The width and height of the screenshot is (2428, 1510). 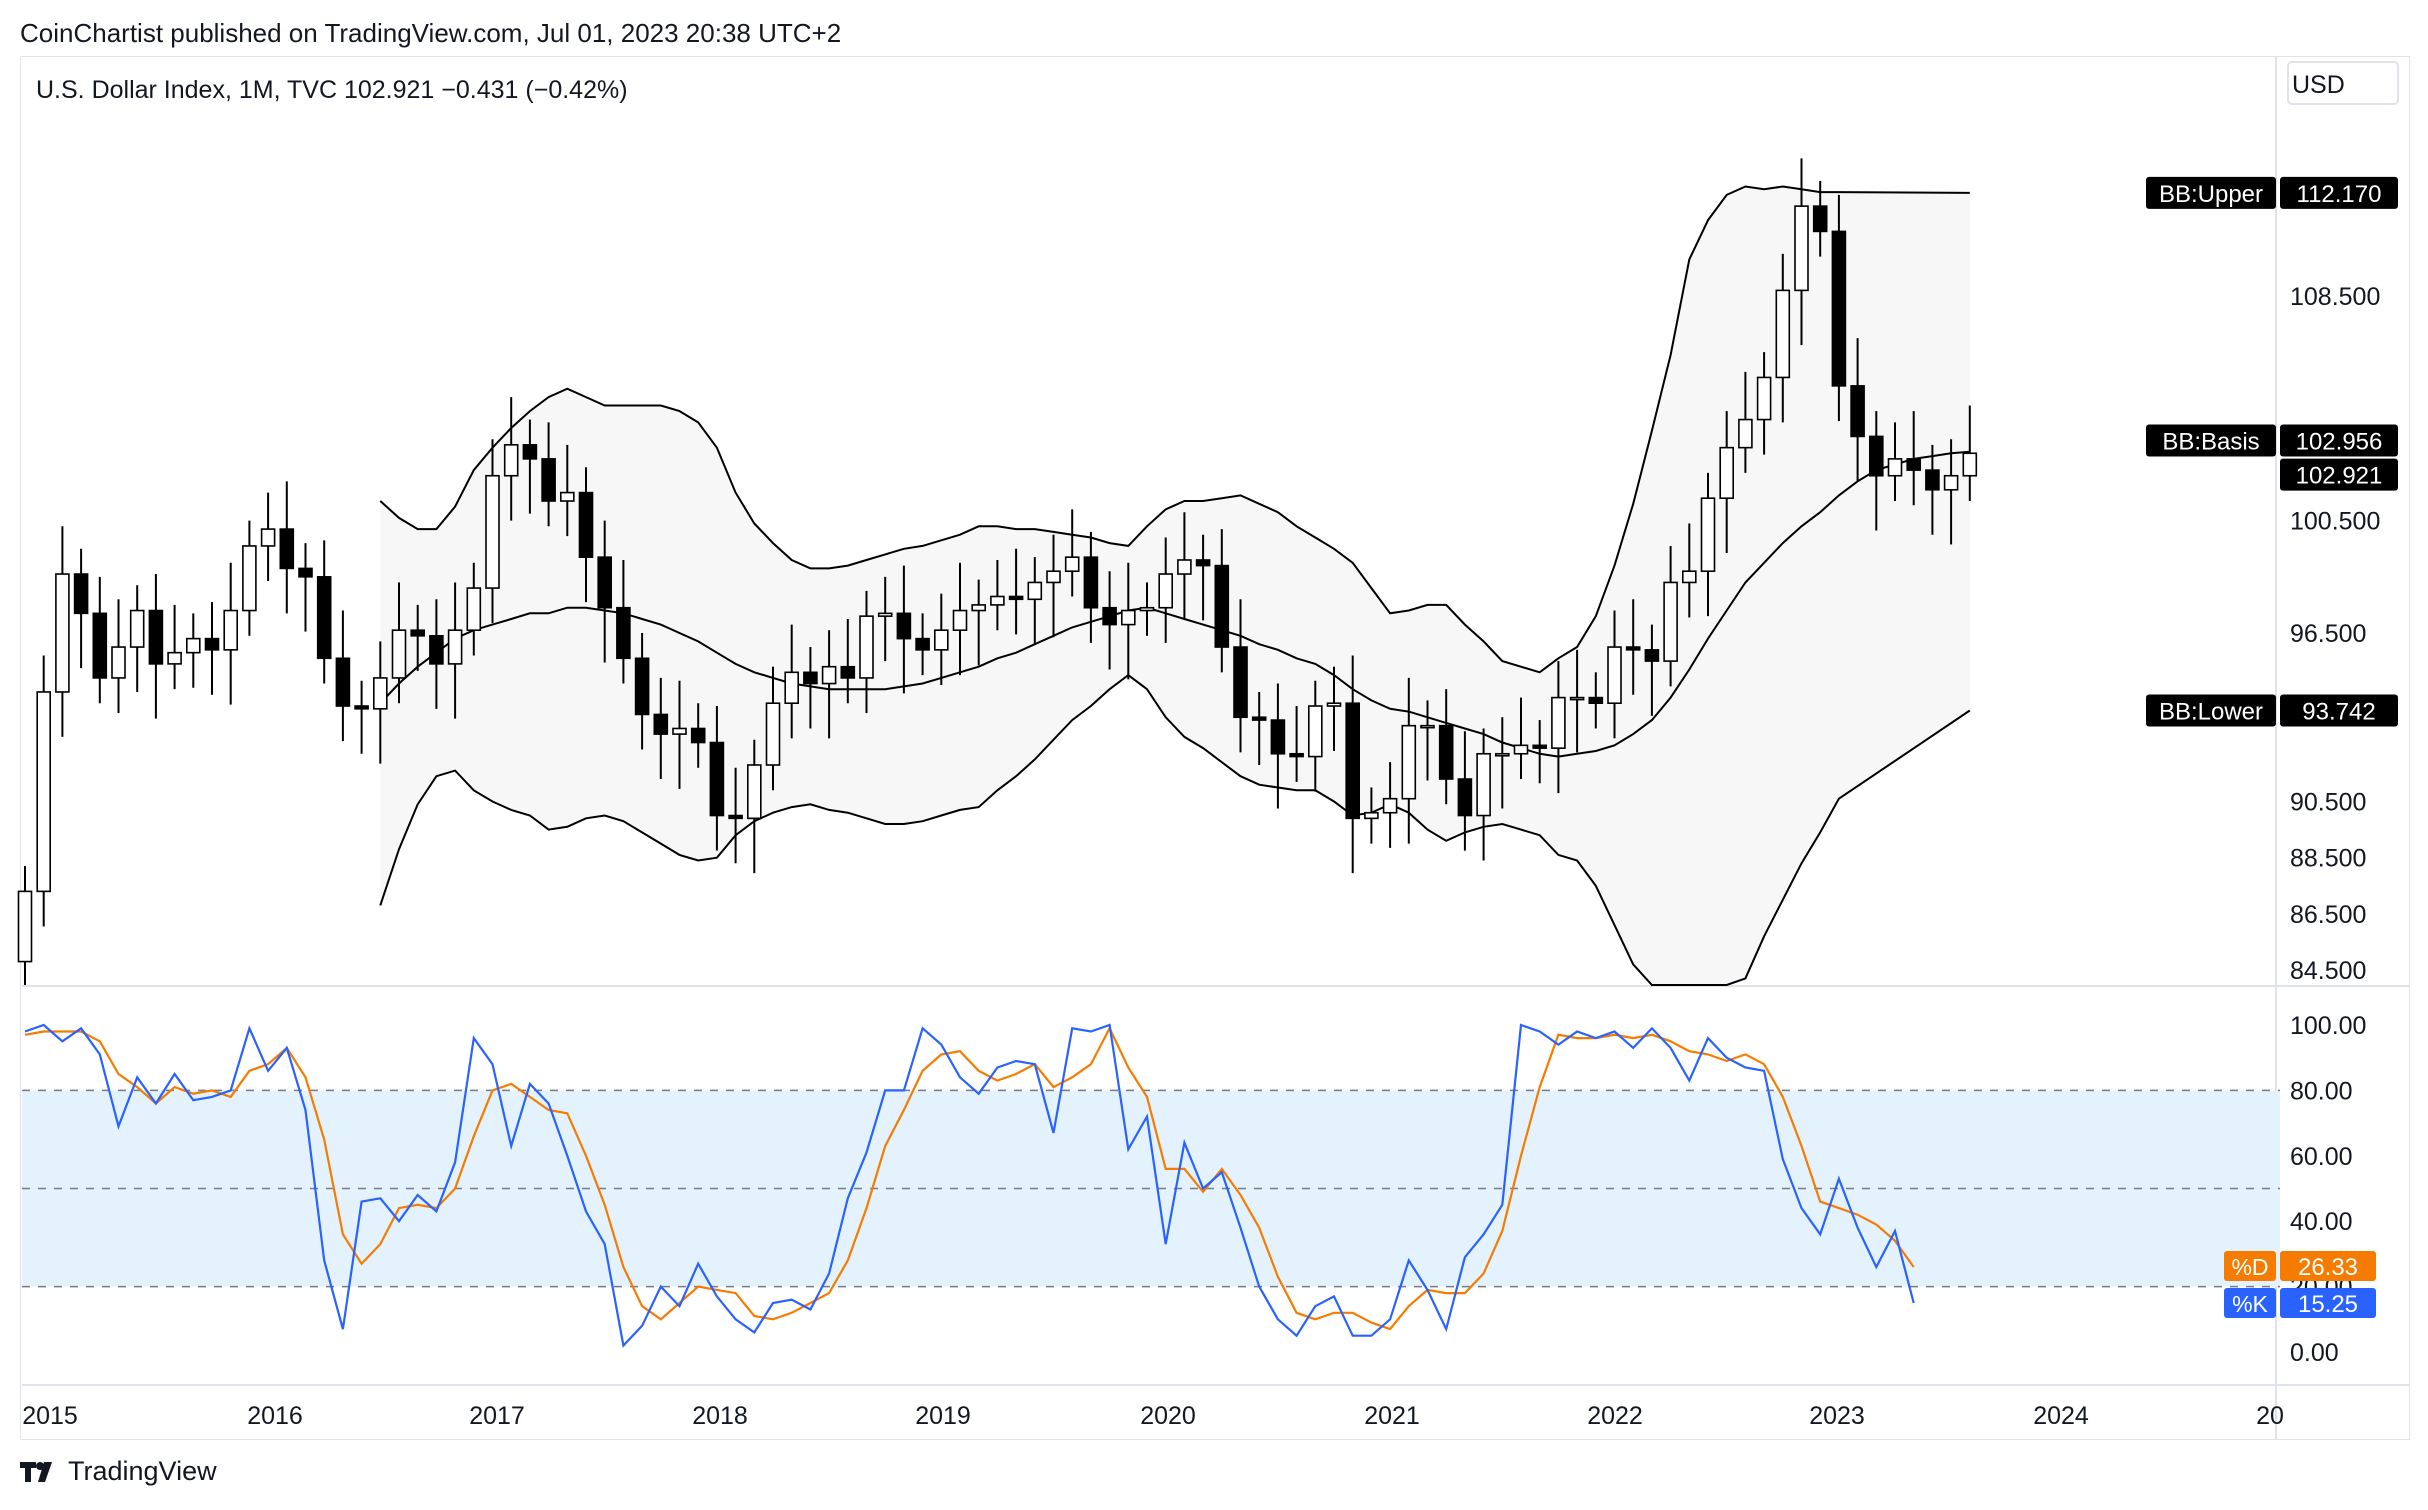 I want to click on time-tick-label: 2017, so click(x=497, y=1416).